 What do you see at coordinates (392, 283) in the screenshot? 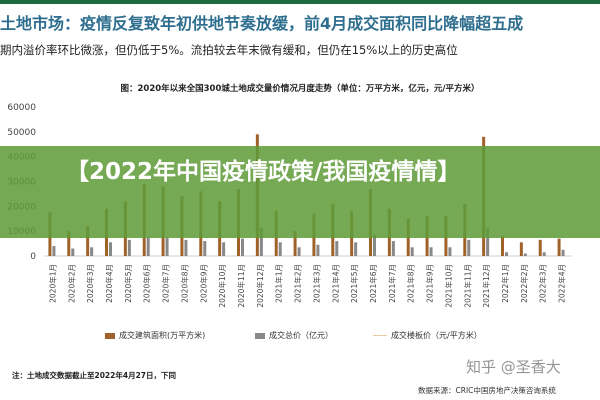
I see `x-tick-label: 2021年7月` at bounding box center [392, 283].